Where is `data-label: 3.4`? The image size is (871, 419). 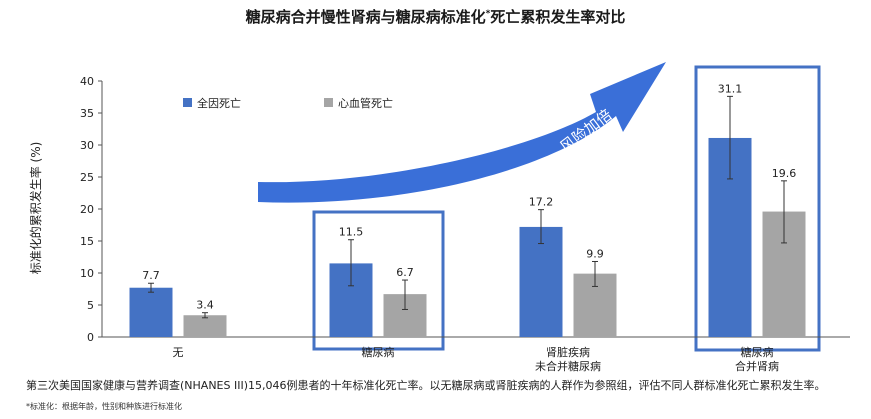
data-label: 3.4 is located at coordinates (205, 305).